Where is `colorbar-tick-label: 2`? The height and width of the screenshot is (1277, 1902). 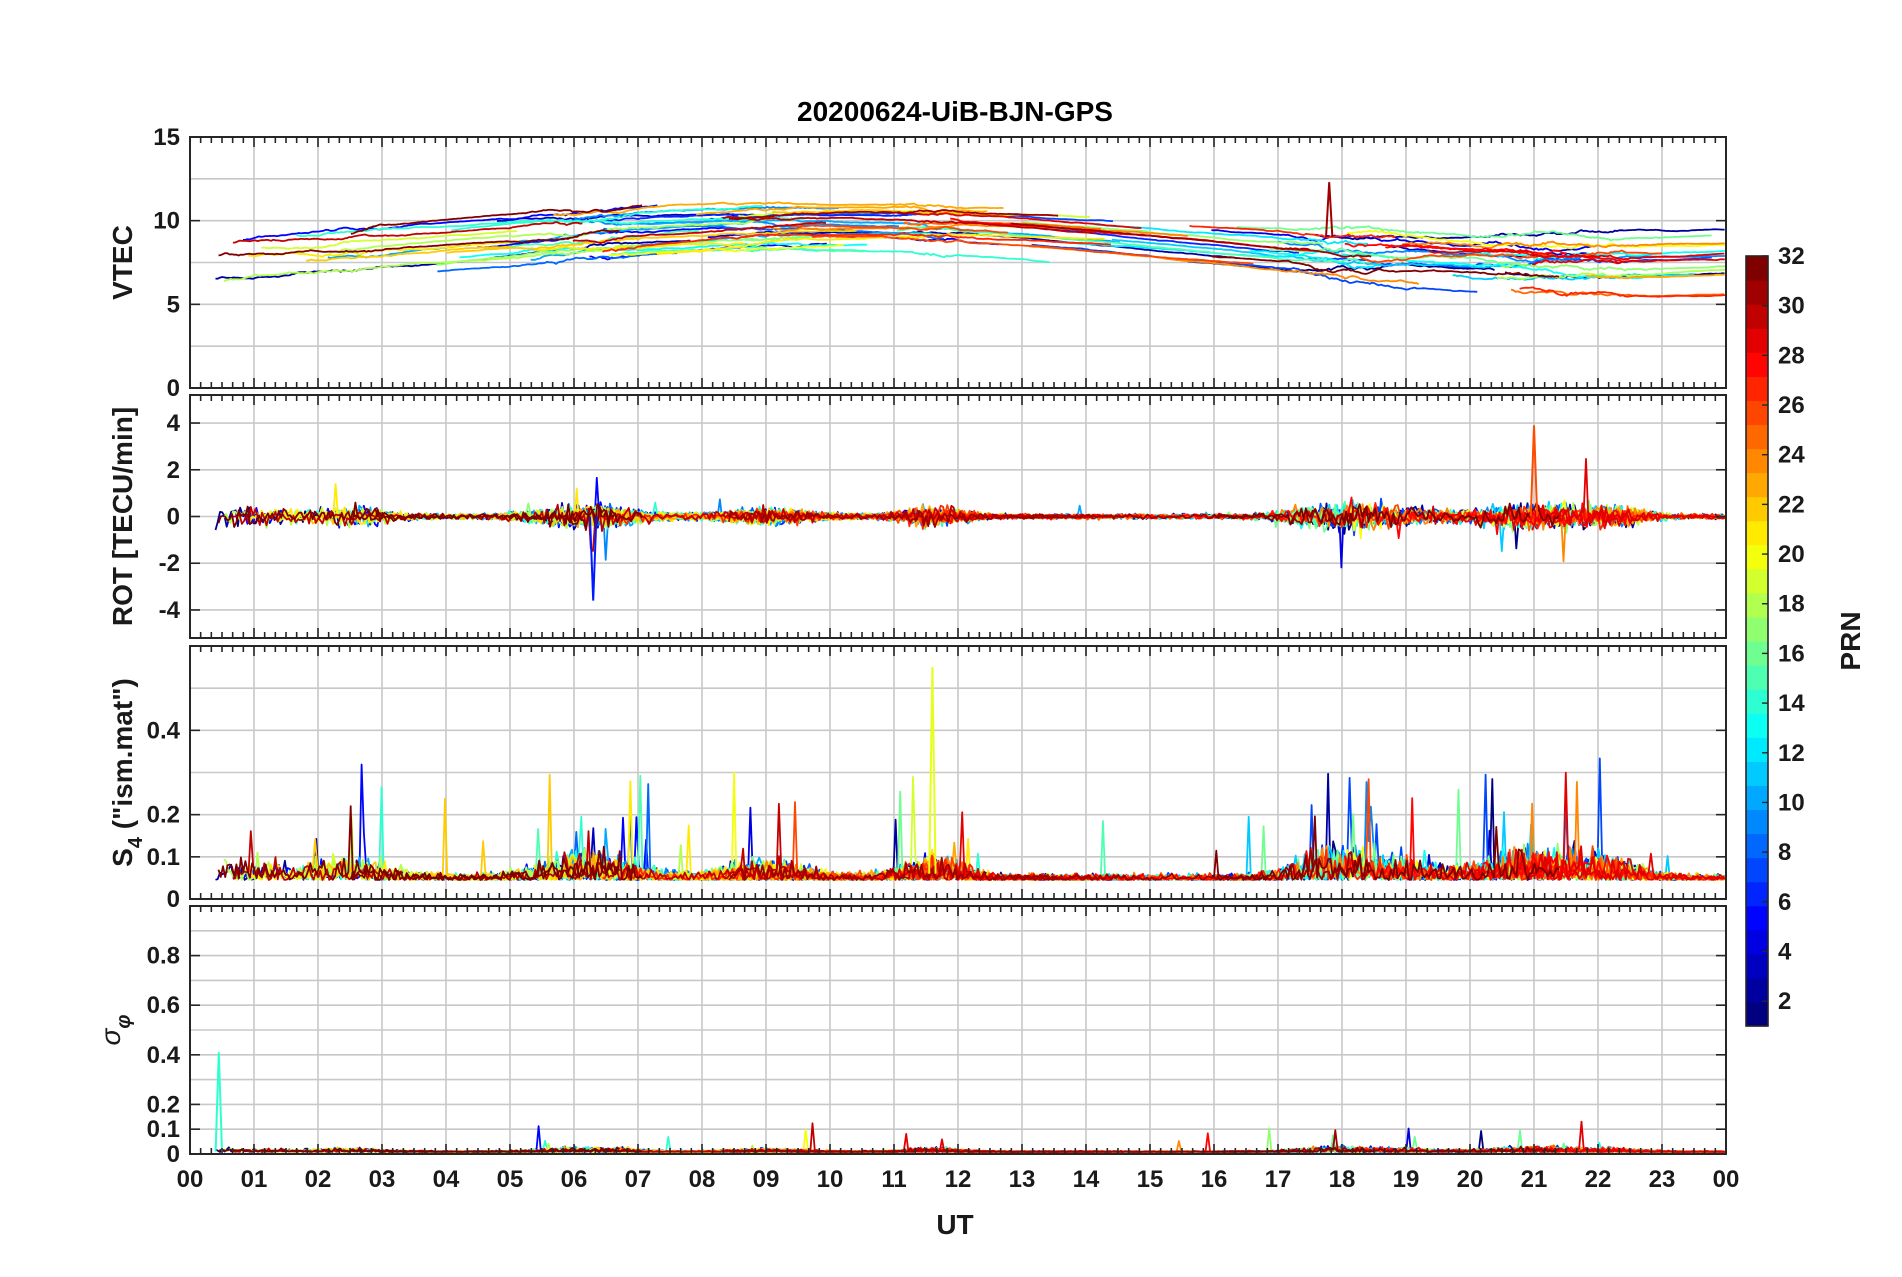 colorbar-tick-label: 2 is located at coordinates (1784, 1001).